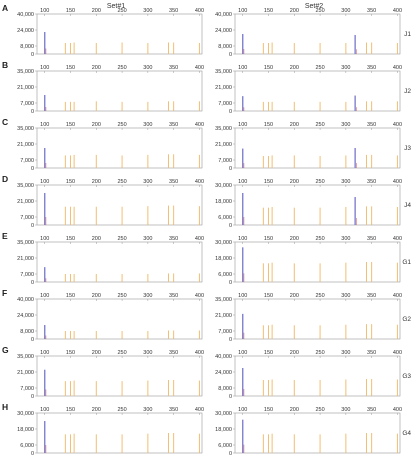 The width and height of the screenshot is (416, 460). I want to click on panel-e-set1: E 100 150 200 250 300 350 400 0 7,000 21,000 35,000, so click(103, 258).